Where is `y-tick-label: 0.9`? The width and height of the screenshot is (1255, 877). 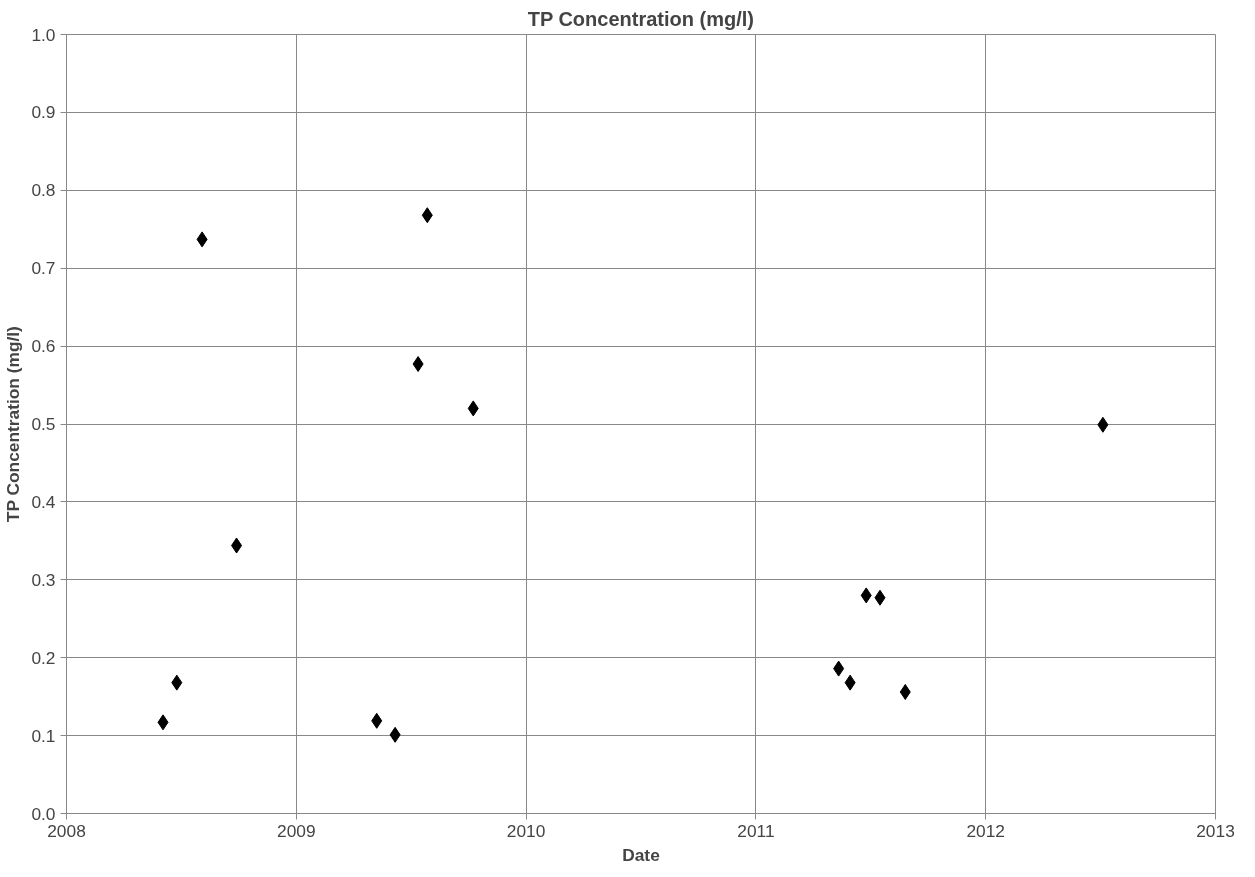
y-tick-label: 0.9 is located at coordinates (43, 112).